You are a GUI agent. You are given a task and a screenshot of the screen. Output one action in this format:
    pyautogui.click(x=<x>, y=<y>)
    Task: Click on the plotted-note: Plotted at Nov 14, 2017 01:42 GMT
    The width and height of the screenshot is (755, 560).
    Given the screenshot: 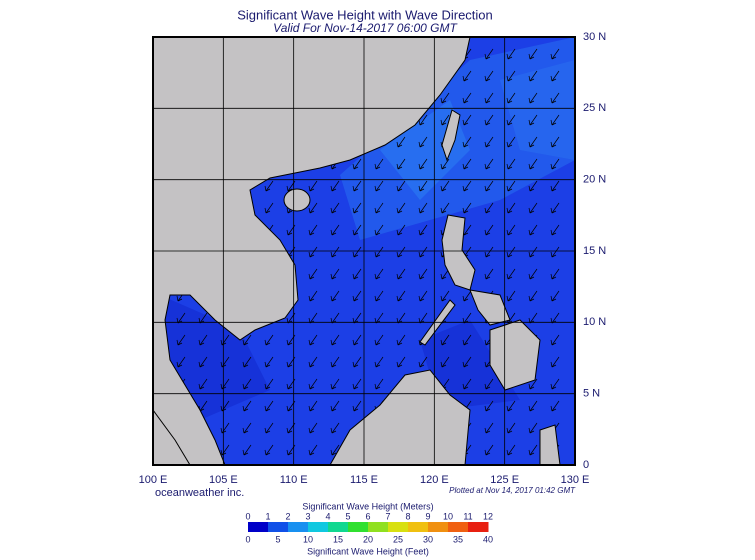 What is the action you would take?
    pyautogui.click(x=512, y=490)
    